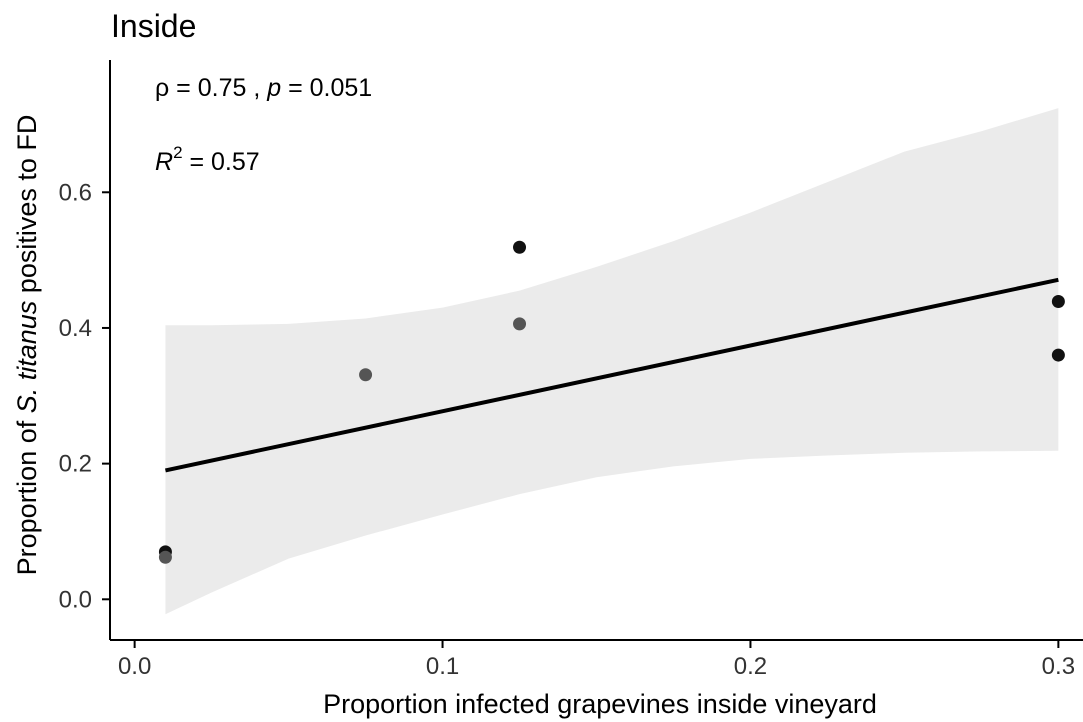 Image resolution: width=1083 pixels, height=722 pixels. I want to click on correlation-annotation: ρ = 0.75 , p = 0.051, so click(263, 88).